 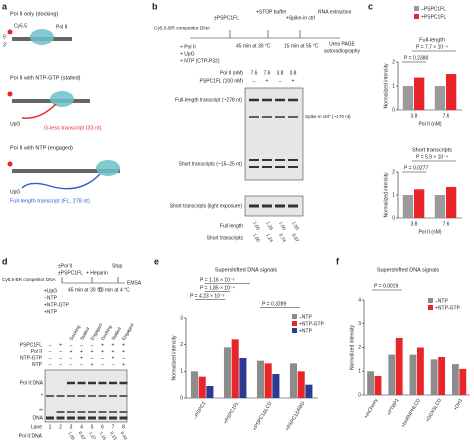 What do you see at coordinates (5, 45) in the screenshot?
I see `label: 3′` at bounding box center [5, 45].